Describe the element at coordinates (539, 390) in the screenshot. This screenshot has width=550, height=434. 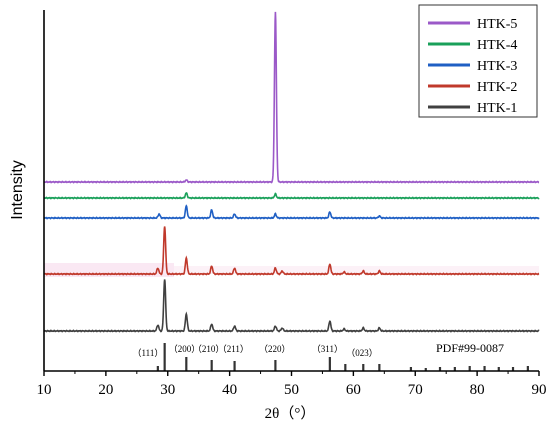
I see `x-tick-label: 90` at that location.